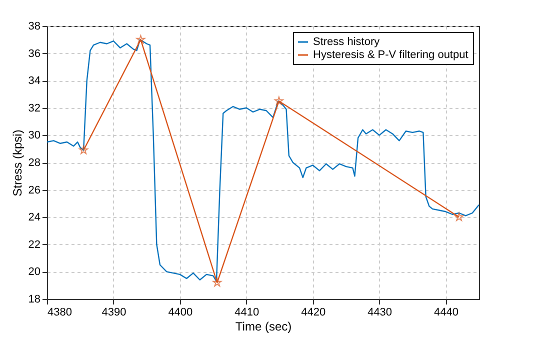  Describe the element at coordinates (60, 312) in the screenshot. I see `x-tick-label: 4380` at that location.